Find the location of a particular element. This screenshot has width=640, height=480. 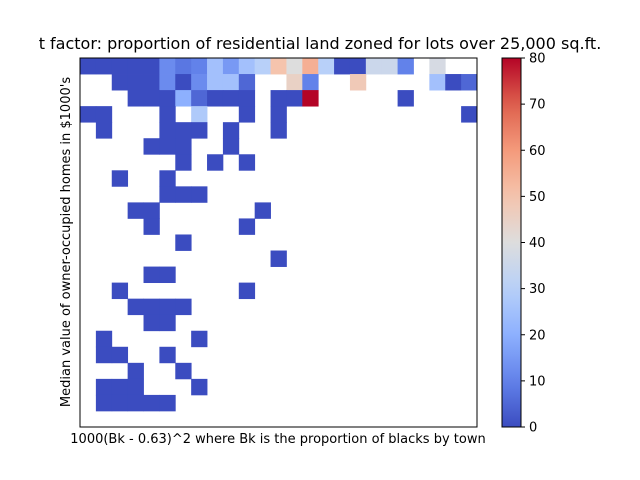

colorbar is located at coordinates (511, 242).